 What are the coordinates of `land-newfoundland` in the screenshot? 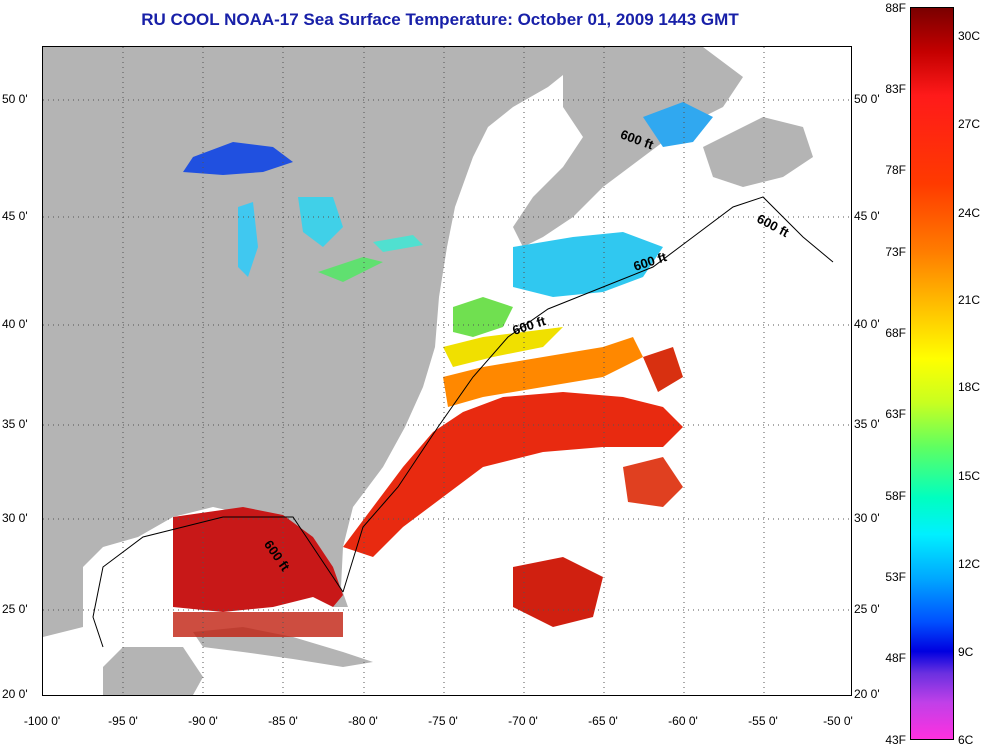 It's located at (758, 152).